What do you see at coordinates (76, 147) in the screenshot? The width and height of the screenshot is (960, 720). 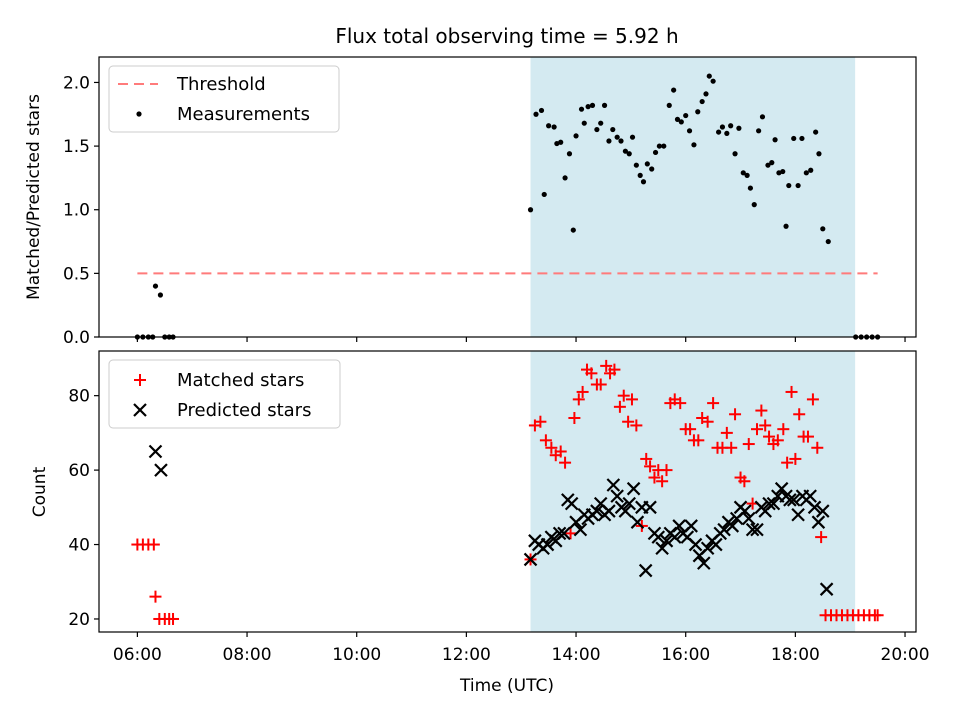 I see `y-tick-label: 1.5` at bounding box center [76, 147].